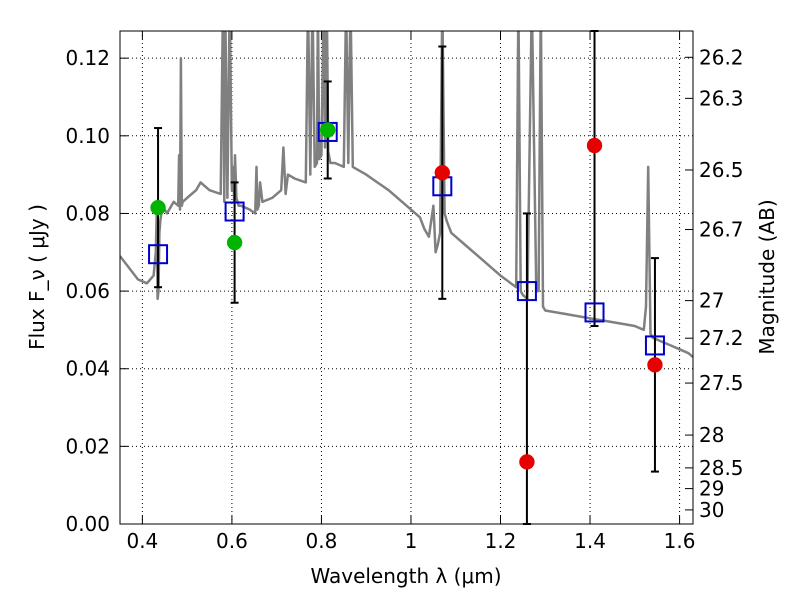 This screenshot has height=600, width=800. Describe the element at coordinates (37, 277) in the screenshot. I see `y-axis-label: Flux F_ν ( μJy )` at that location.